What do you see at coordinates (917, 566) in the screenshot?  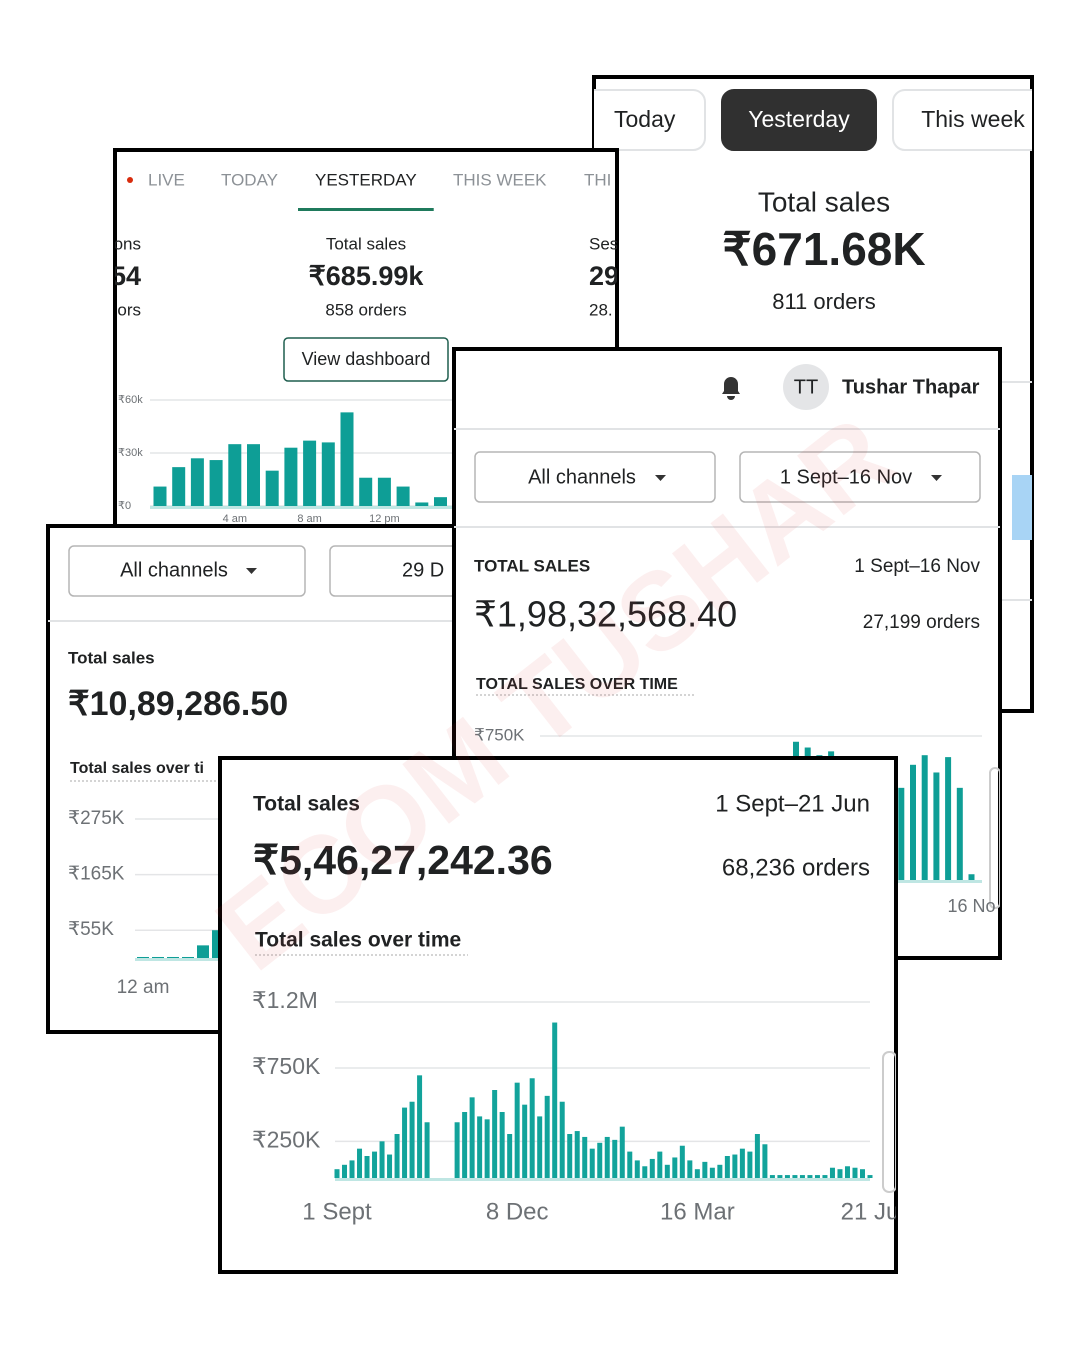 I see `date-range: 1 Sept–16 Nov` at bounding box center [917, 566].